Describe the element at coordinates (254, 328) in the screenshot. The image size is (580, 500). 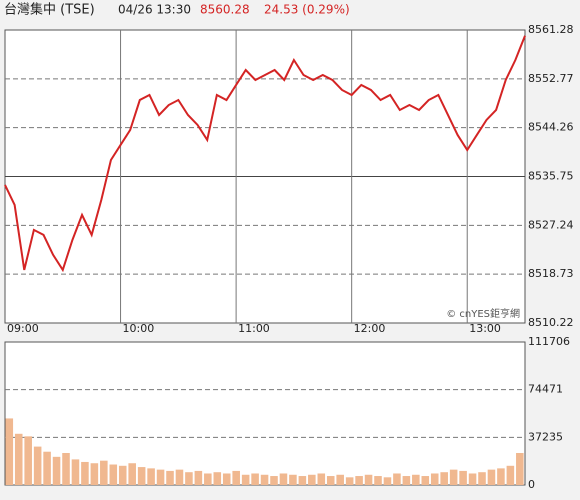
I see `x-tick-label: 11:00` at that location.